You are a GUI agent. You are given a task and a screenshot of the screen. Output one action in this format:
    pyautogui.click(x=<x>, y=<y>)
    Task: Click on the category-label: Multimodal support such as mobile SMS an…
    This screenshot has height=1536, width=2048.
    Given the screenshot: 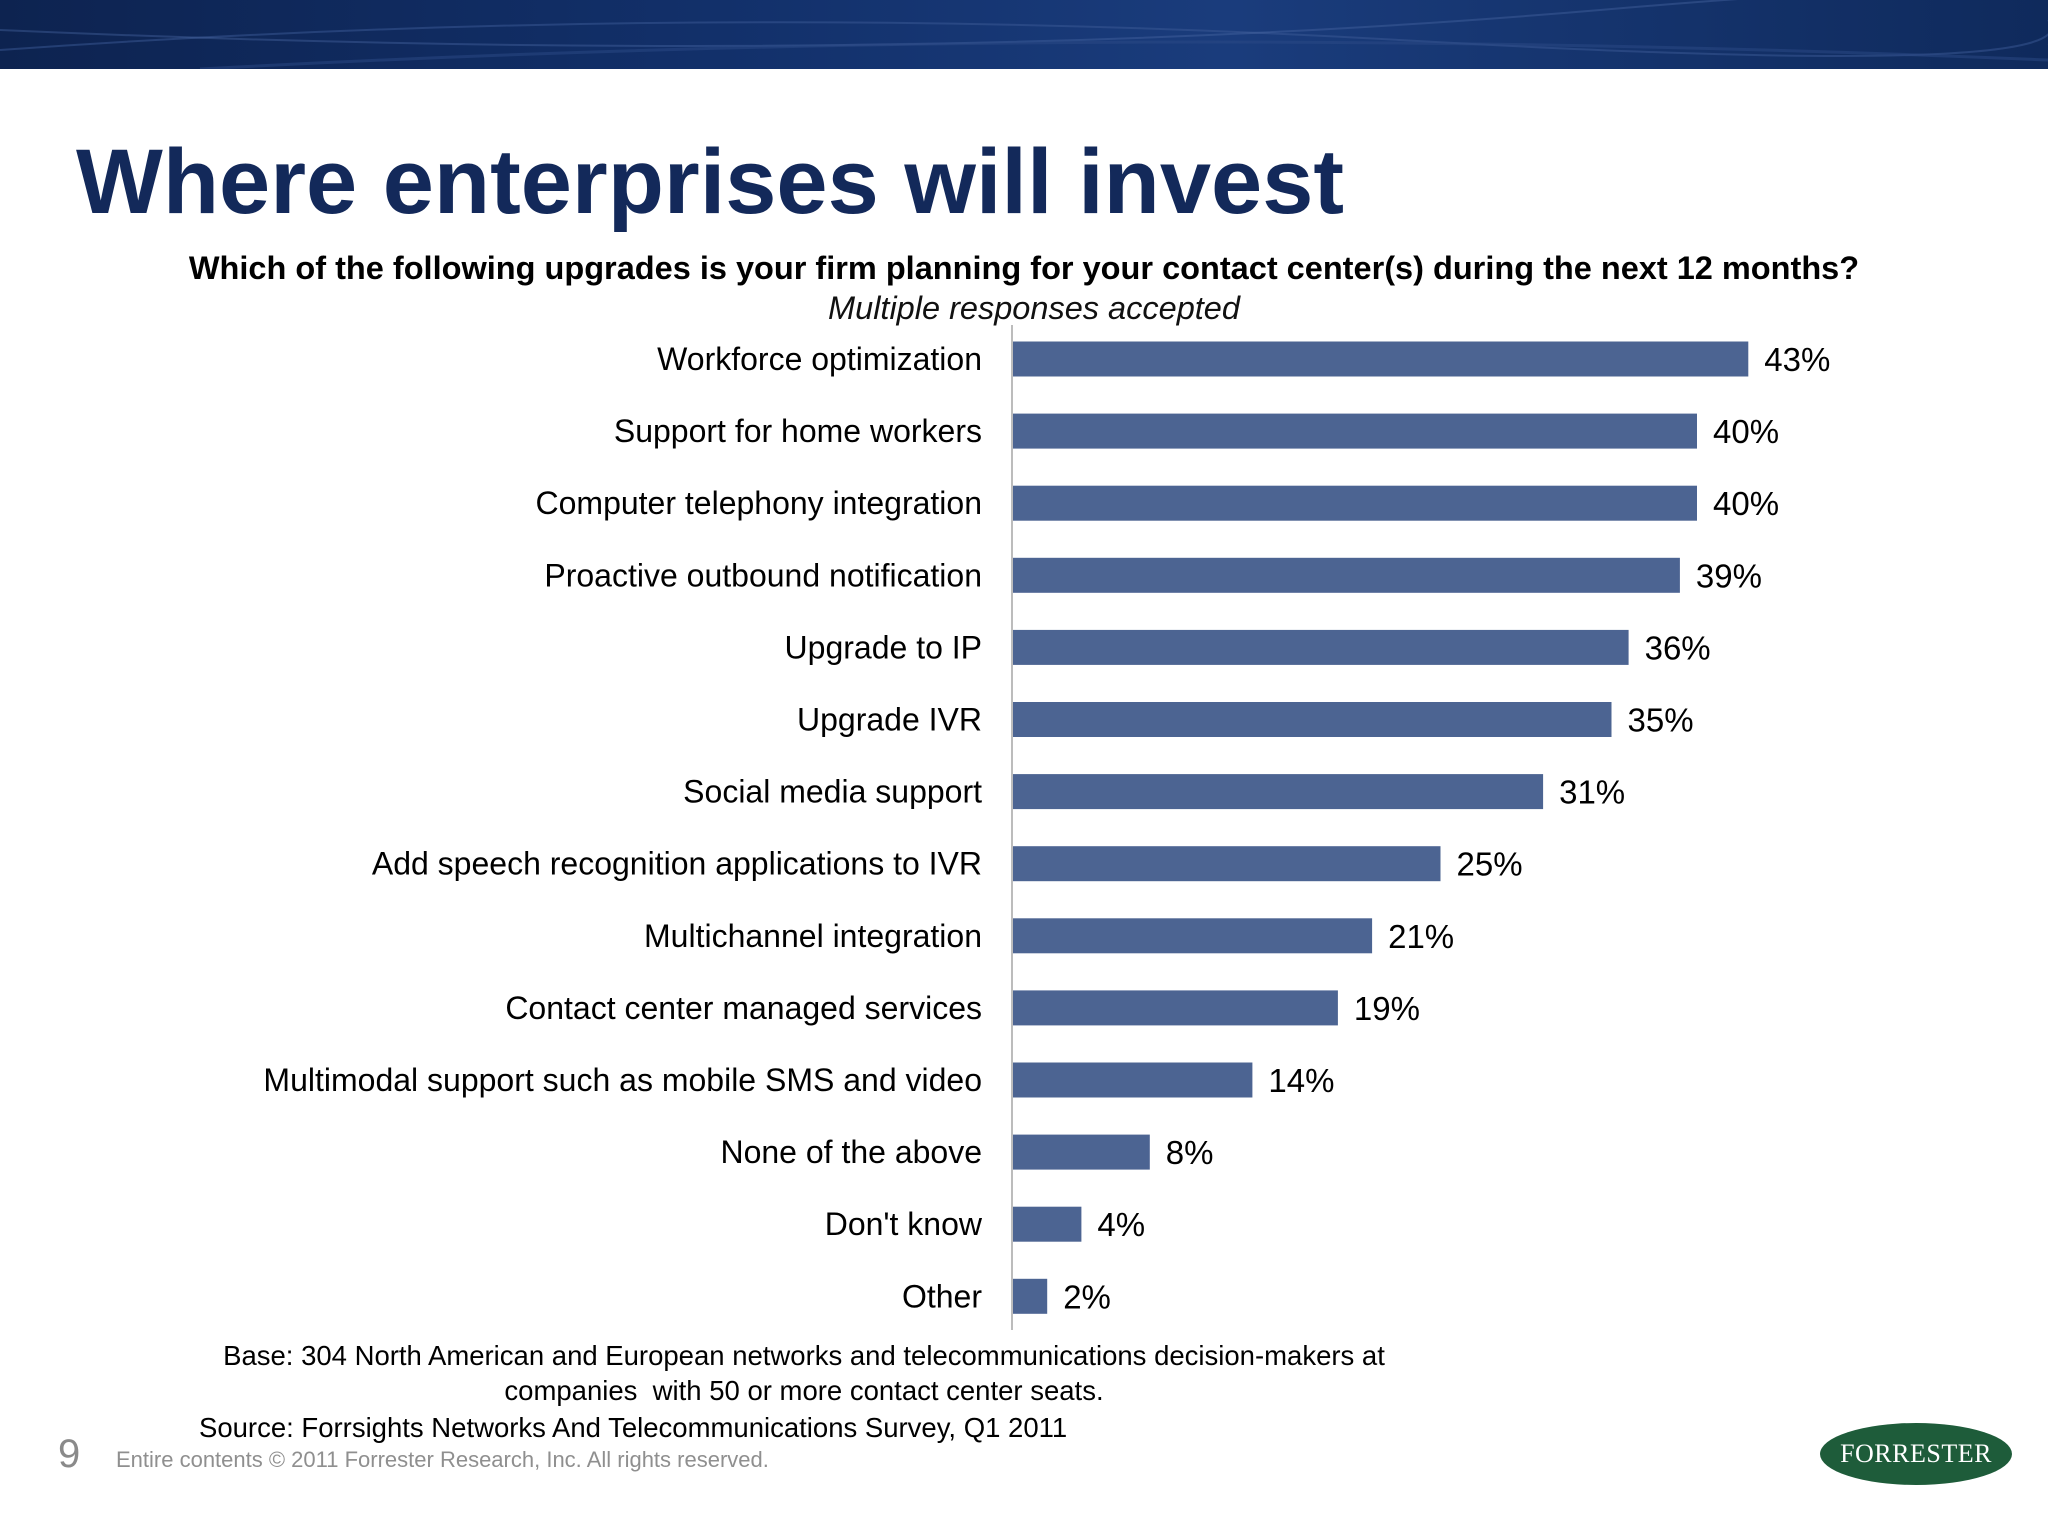 What is the action you would take?
    pyautogui.click(x=622, y=1080)
    